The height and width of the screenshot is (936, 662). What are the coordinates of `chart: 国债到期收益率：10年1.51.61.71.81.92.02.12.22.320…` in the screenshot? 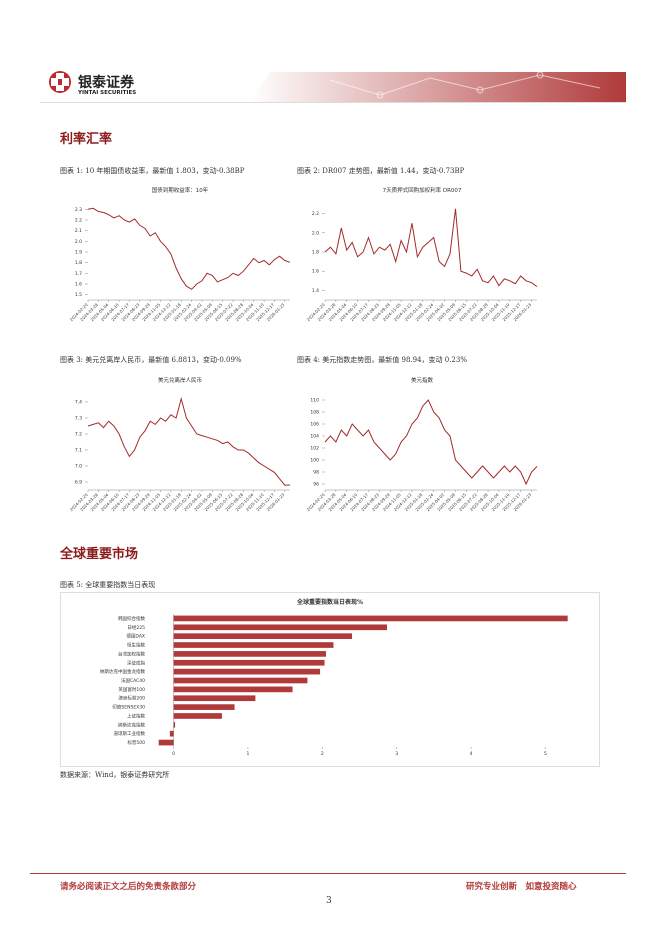 It's located at (180, 254).